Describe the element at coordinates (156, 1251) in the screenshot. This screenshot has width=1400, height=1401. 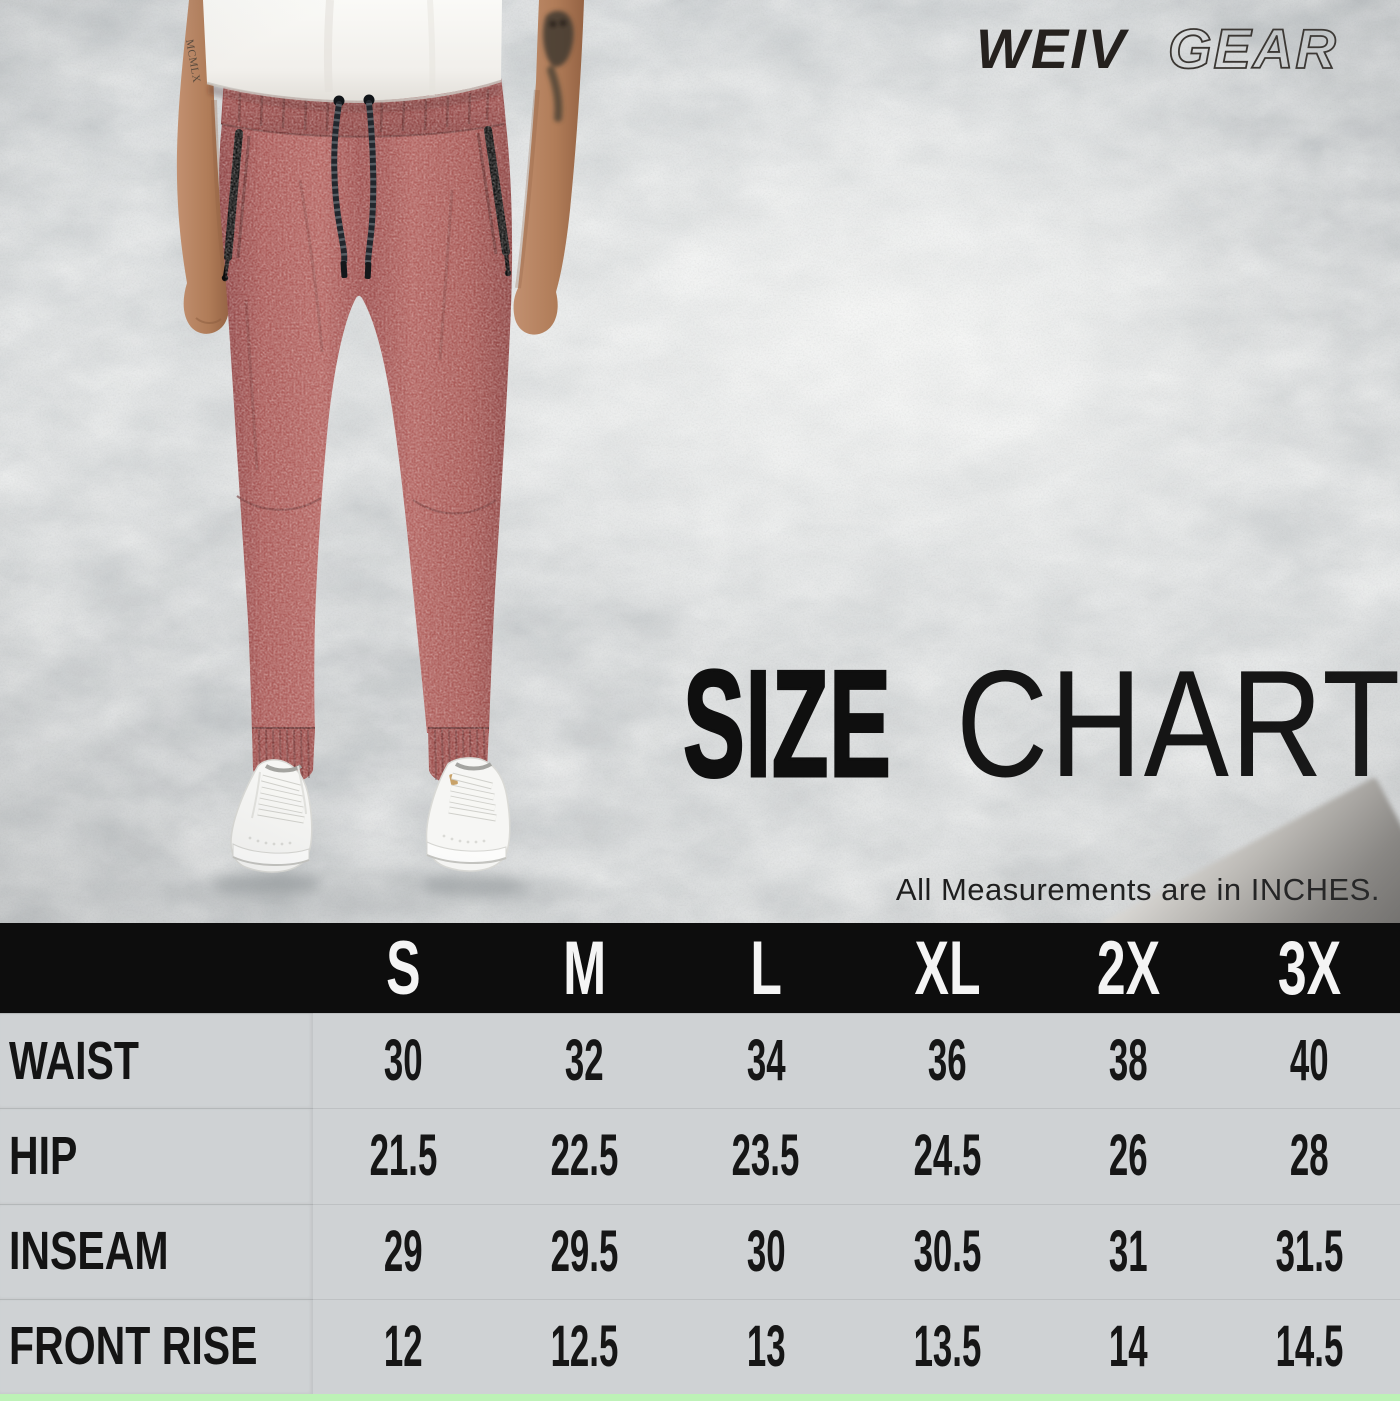
I see `row-label-inseam: INSEAM` at that location.